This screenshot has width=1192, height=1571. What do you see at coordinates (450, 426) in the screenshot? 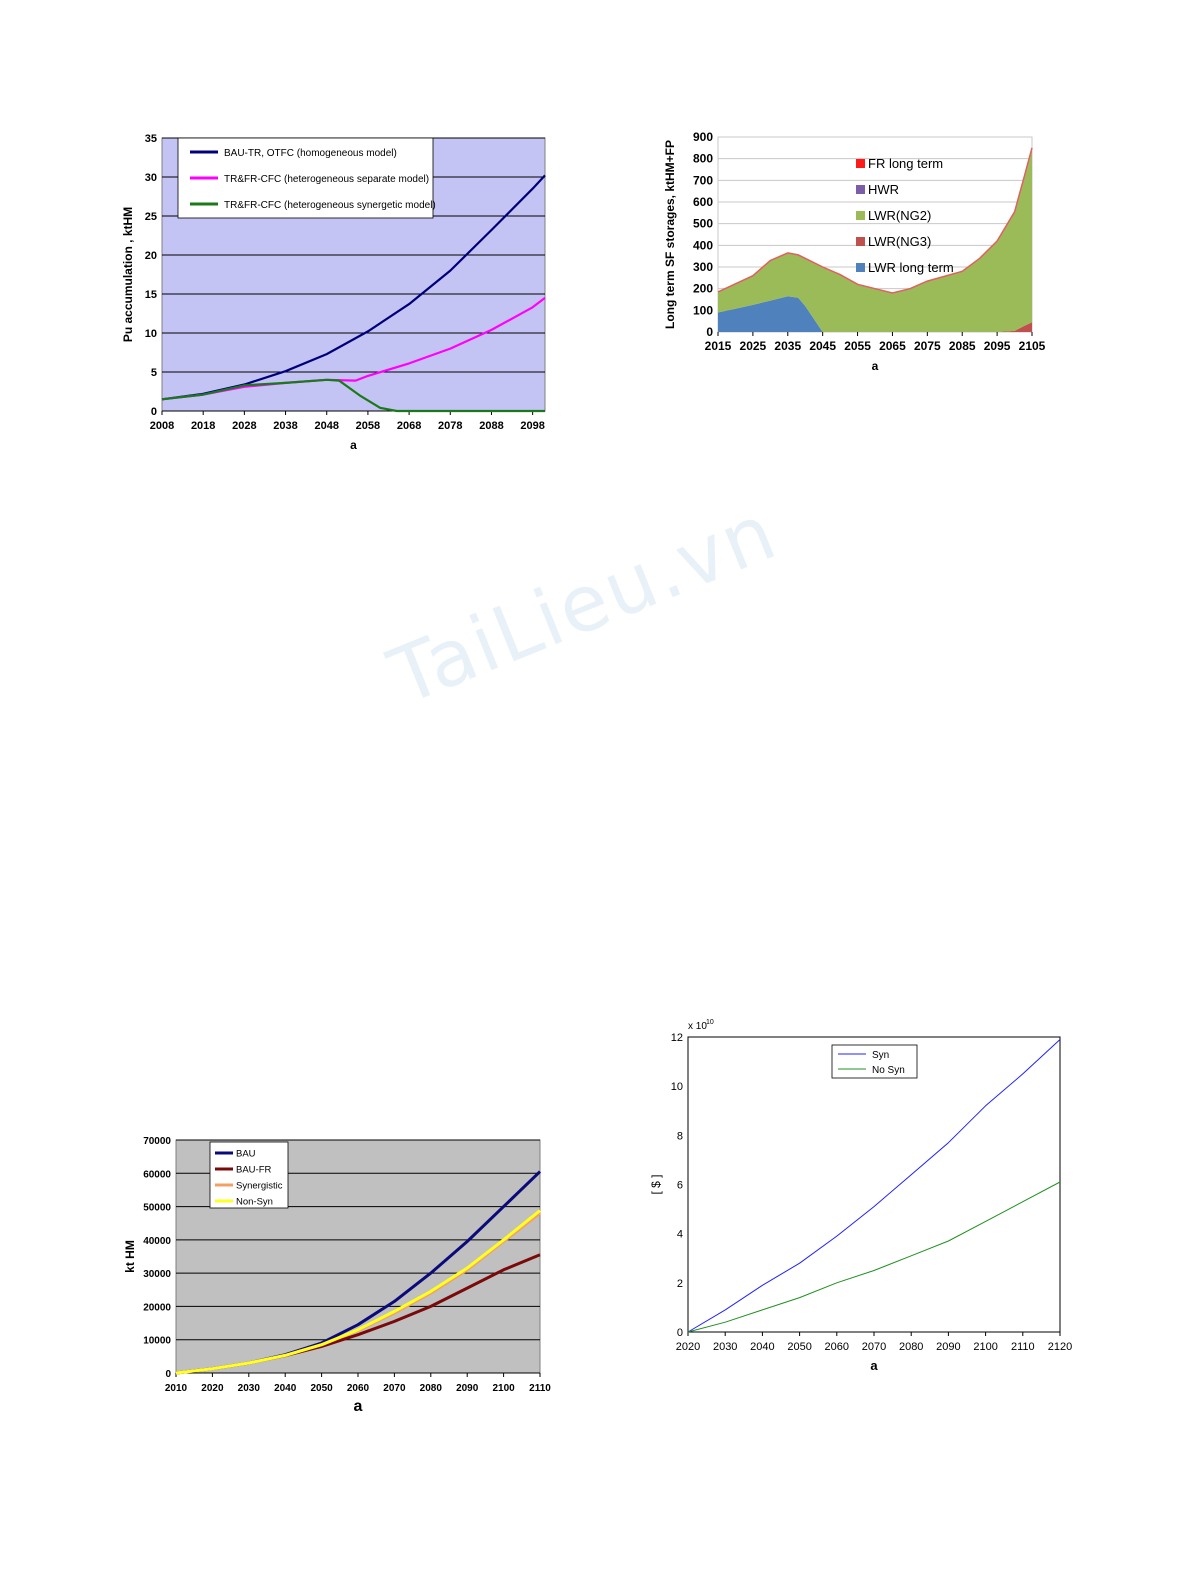
I see `x-tick-label: 2078` at bounding box center [450, 426].